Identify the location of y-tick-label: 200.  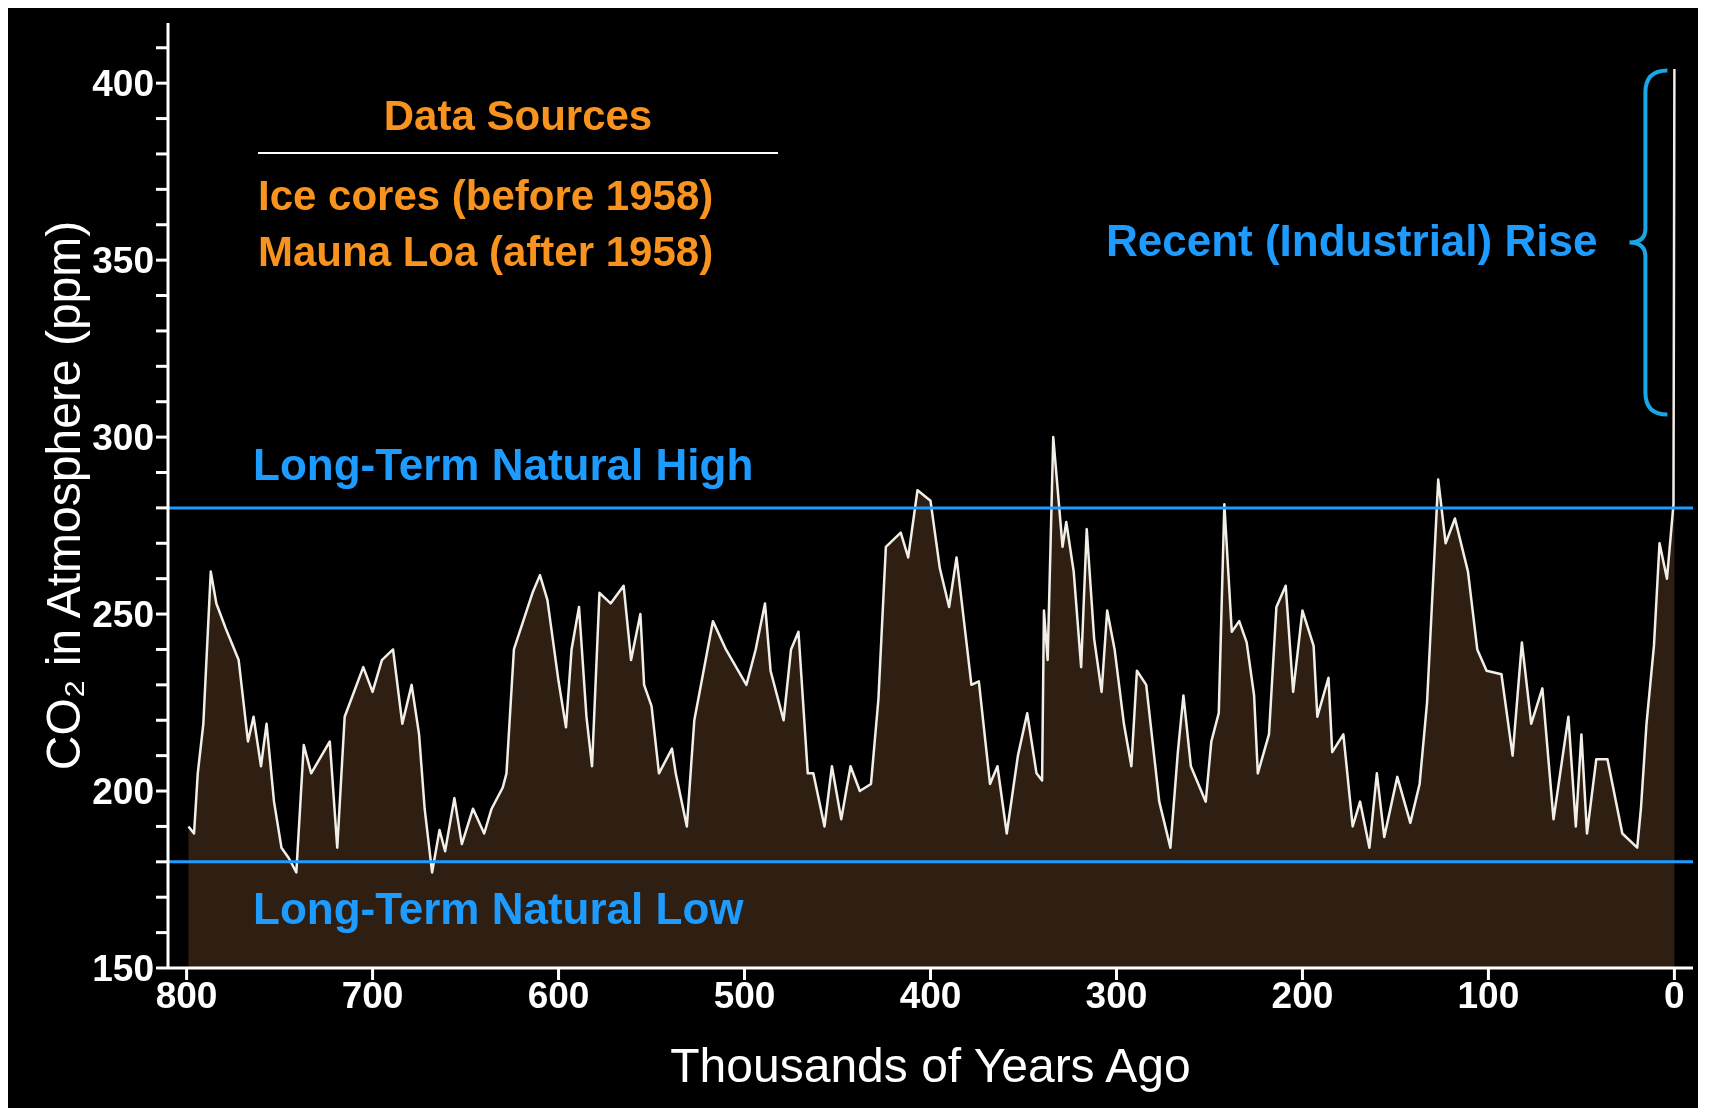
(123, 792).